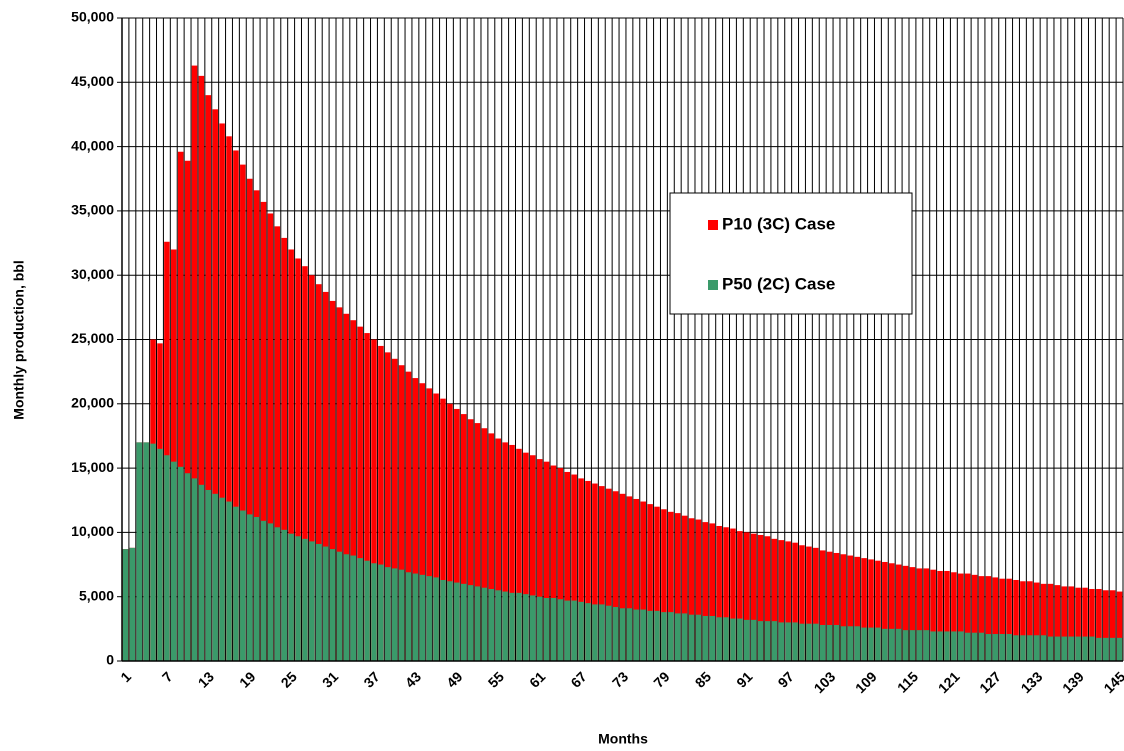  Describe the element at coordinates (620, 679) in the screenshot. I see `x-tick-label: 73` at that location.